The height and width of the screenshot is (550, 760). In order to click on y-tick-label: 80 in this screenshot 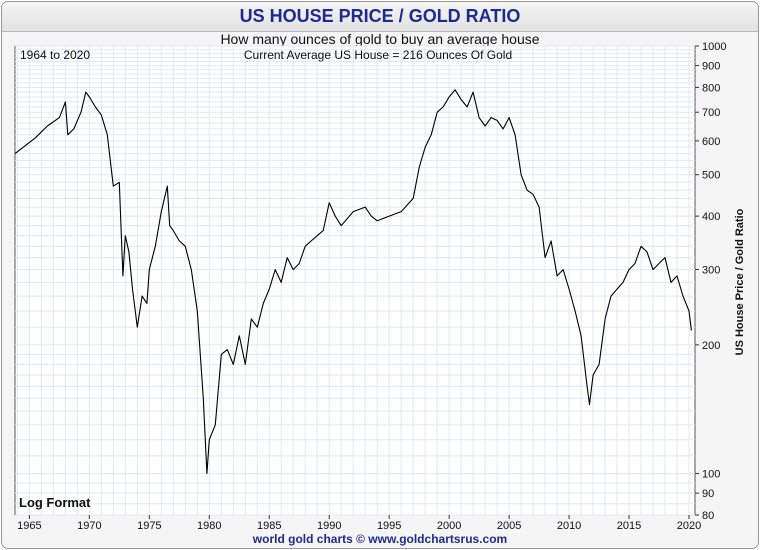, I will do `click(708, 516)`.